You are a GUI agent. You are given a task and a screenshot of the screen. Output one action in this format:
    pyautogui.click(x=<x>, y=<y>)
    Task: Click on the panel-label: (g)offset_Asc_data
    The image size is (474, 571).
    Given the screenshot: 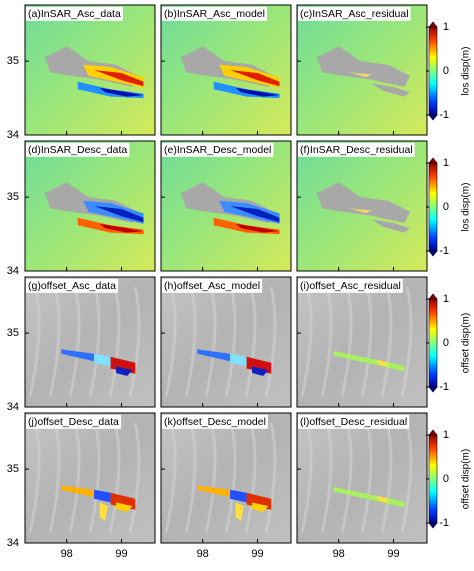 What is the action you would take?
    pyautogui.click(x=72, y=286)
    